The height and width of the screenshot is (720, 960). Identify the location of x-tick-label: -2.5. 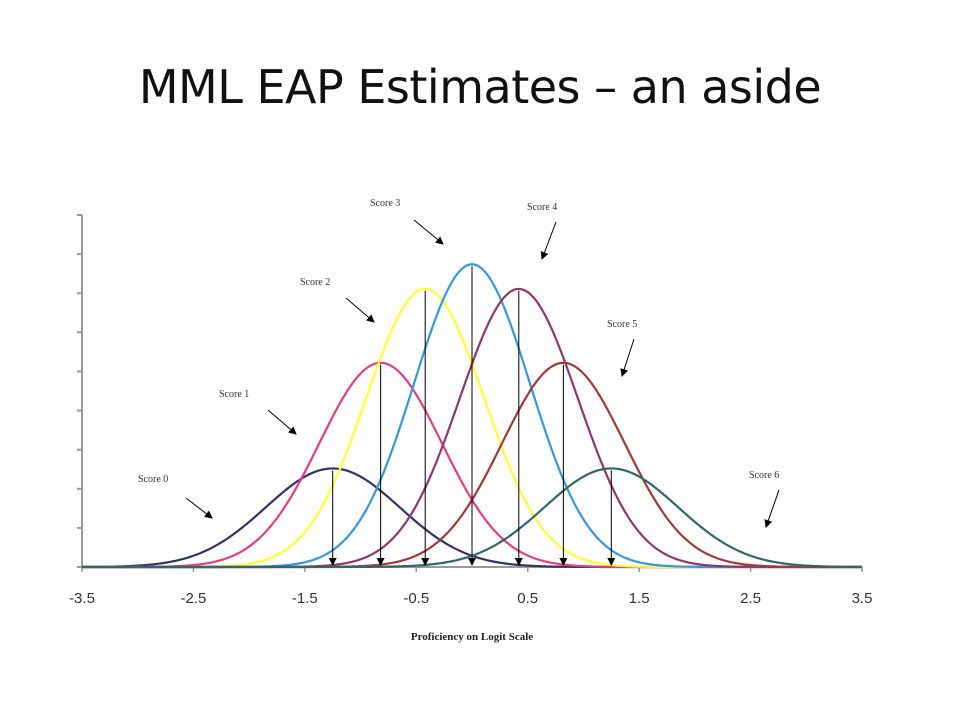
(193, 598).